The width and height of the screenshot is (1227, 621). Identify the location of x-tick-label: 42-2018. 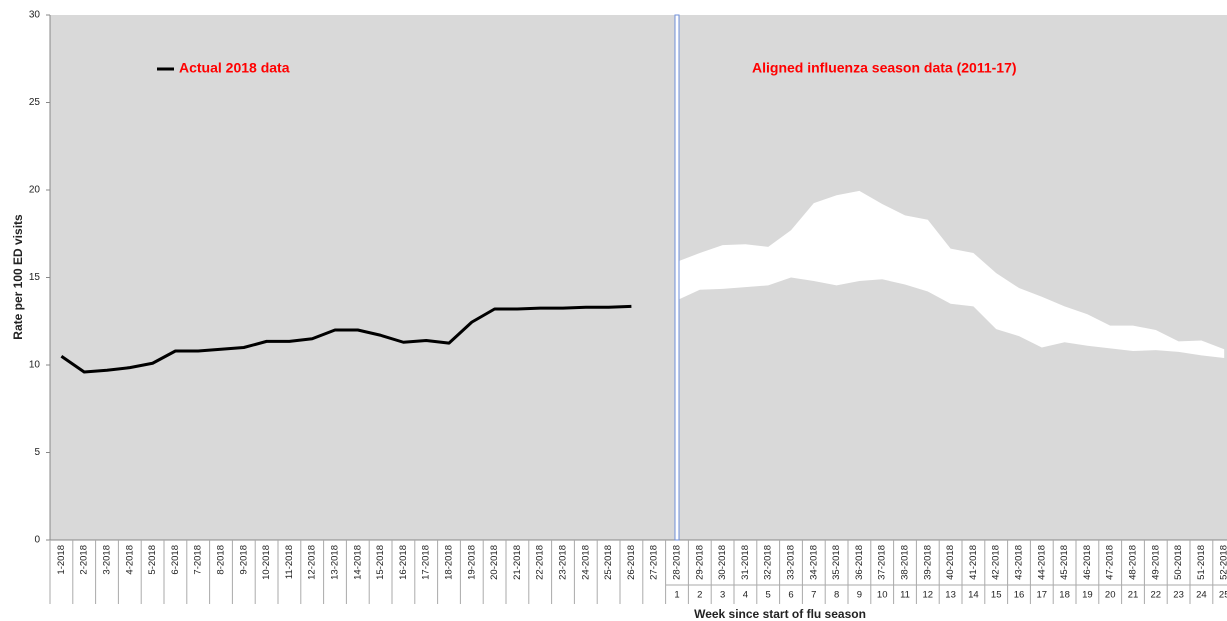
(996, 562).